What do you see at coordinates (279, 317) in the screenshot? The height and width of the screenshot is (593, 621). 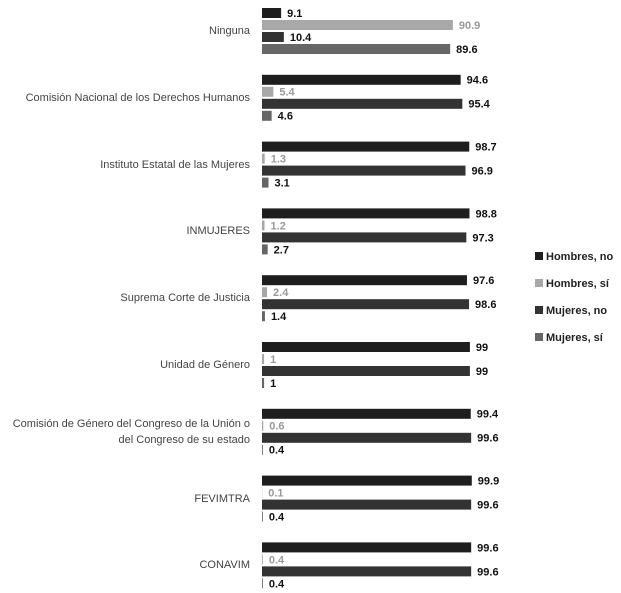 I see `value-label: 1.4` at bounding box center [279, 317].